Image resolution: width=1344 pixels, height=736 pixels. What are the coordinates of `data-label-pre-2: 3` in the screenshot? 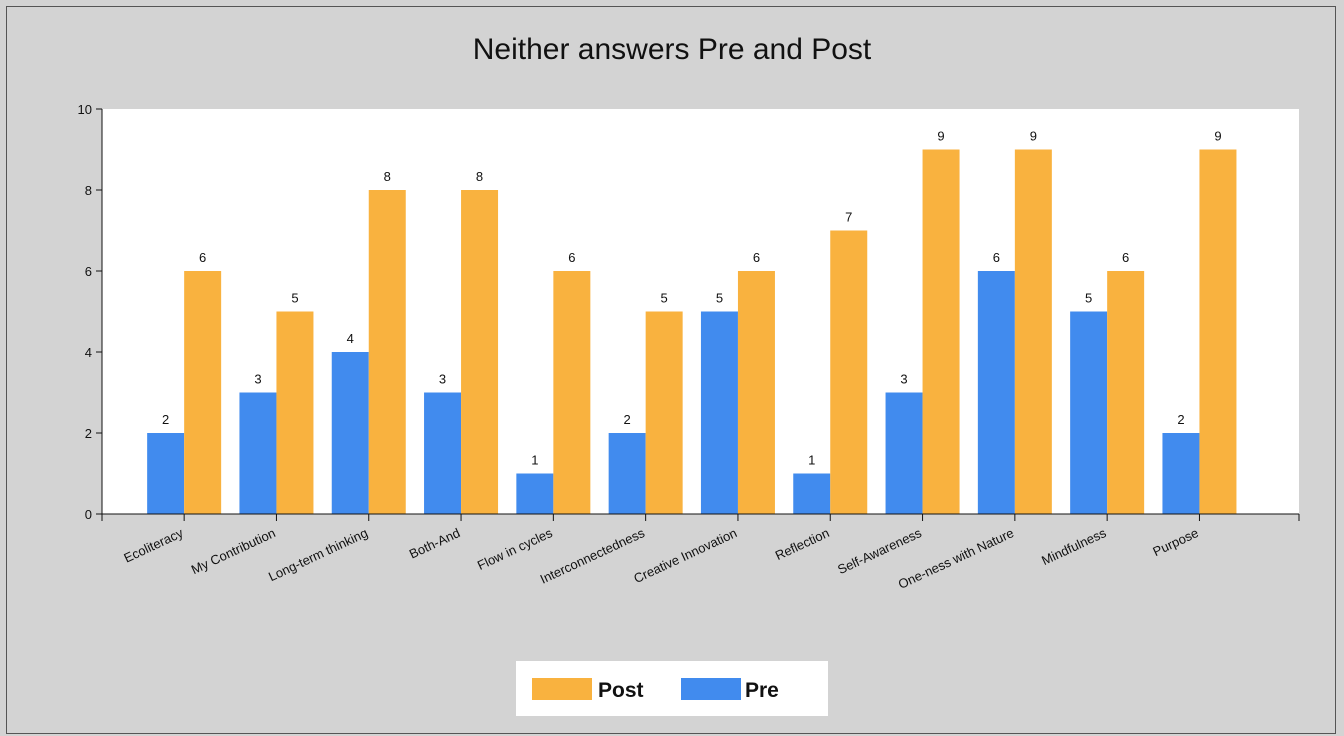 It's located at (257, 379).